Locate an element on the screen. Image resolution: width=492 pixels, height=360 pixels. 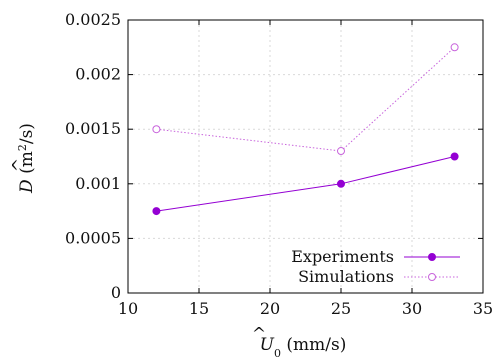
legend-marker-experiments is located at coordinates (432, 257).